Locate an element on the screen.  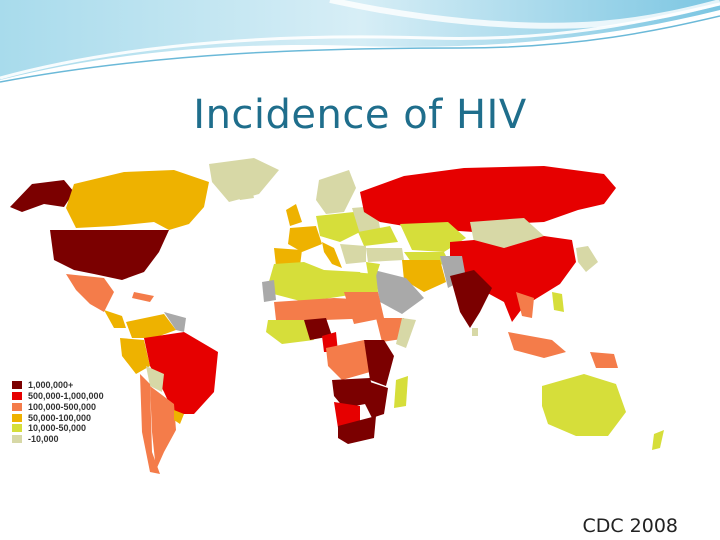
region-namibia-botswana is located at coordinates (347, 415).